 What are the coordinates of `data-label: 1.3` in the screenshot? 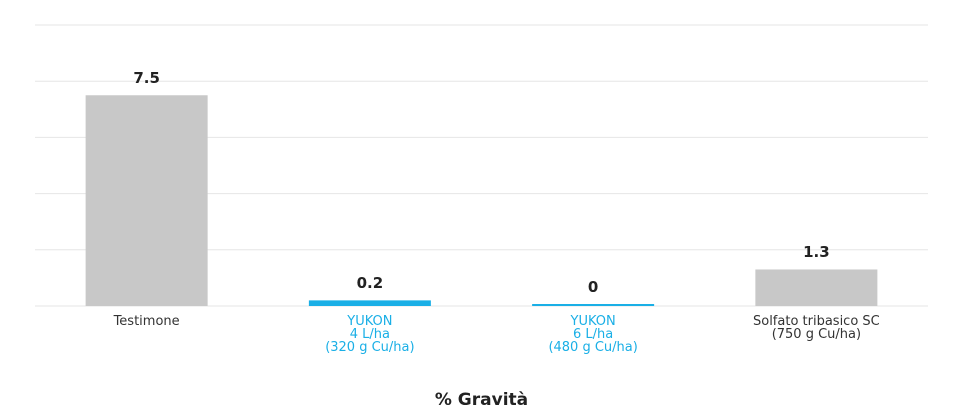 It's located at (816, 252).